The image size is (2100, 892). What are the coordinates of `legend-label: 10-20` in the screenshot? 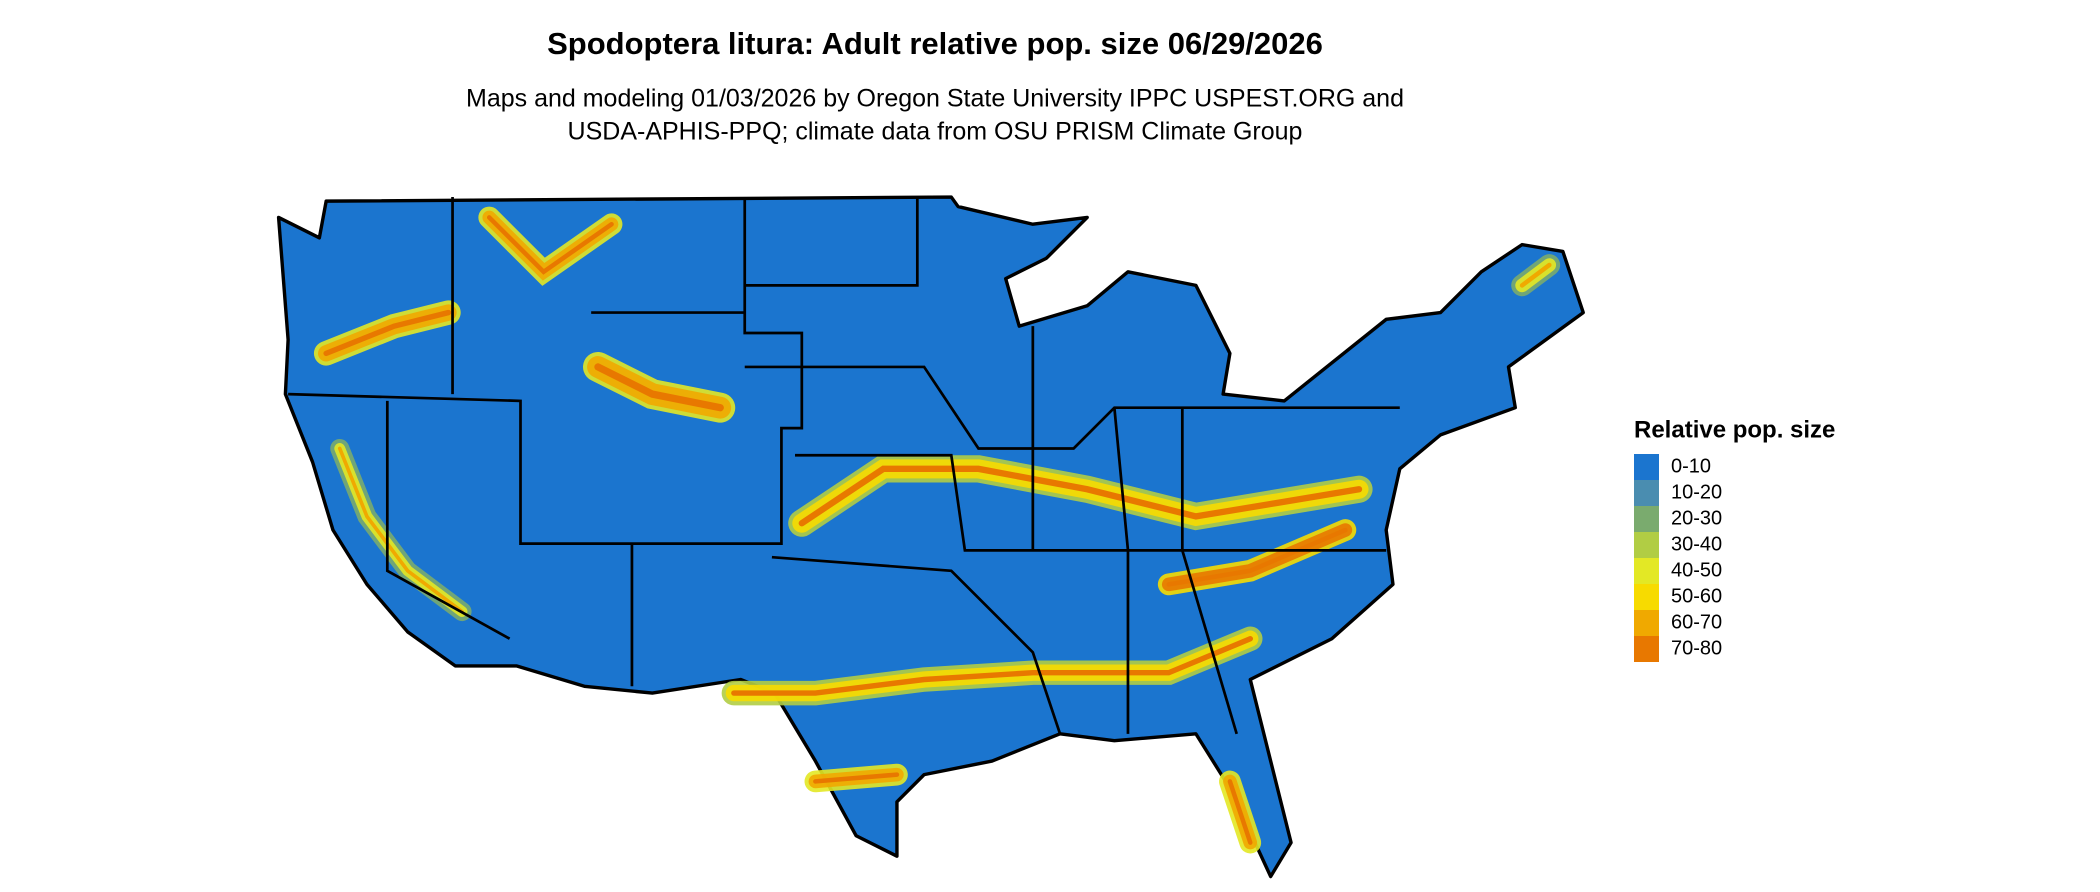 It's located at (1696, 492).